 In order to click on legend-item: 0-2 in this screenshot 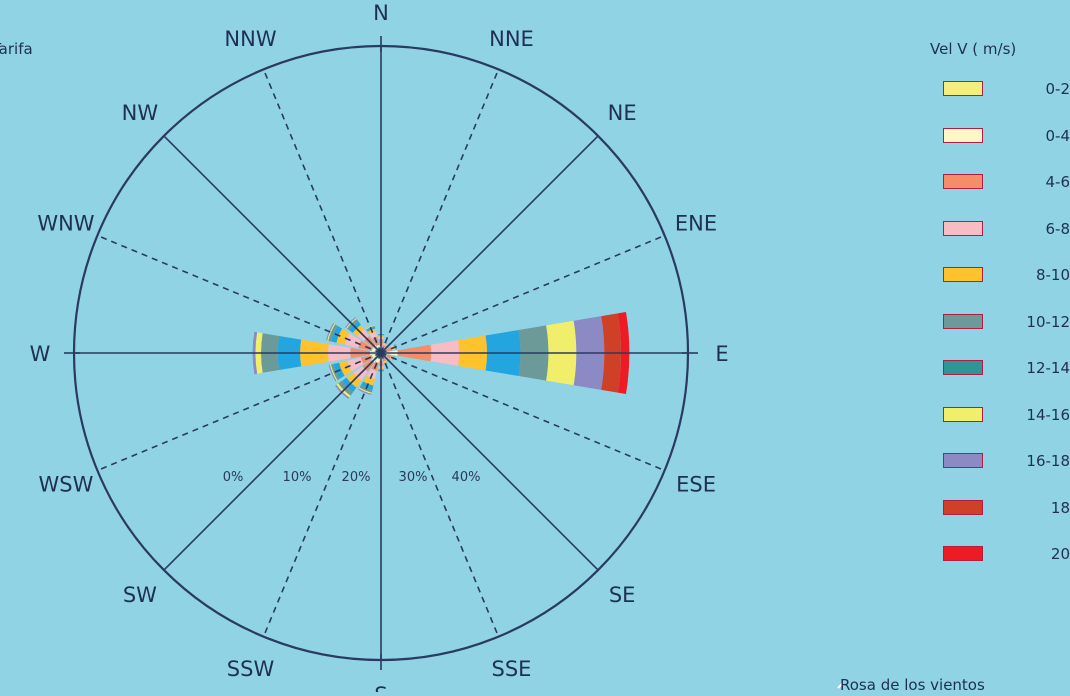, I will do `click(1006, 90)`.